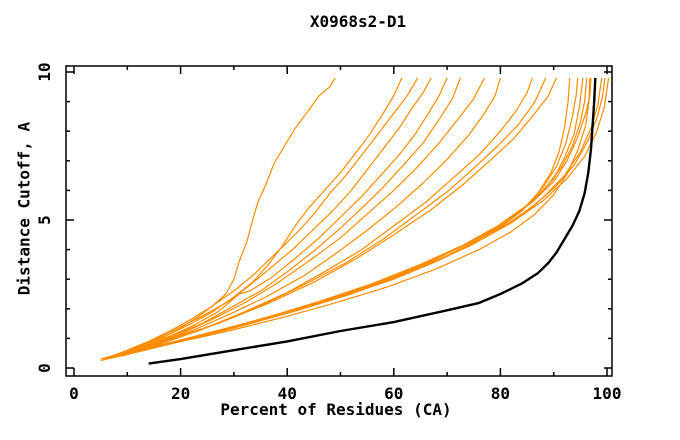 The image size is (680, 440). What do you see at coordinates (24, 208) in the screenshot?
I see `y-axis-label: Distance Cutoff, A` at bounding box center [24, 208].